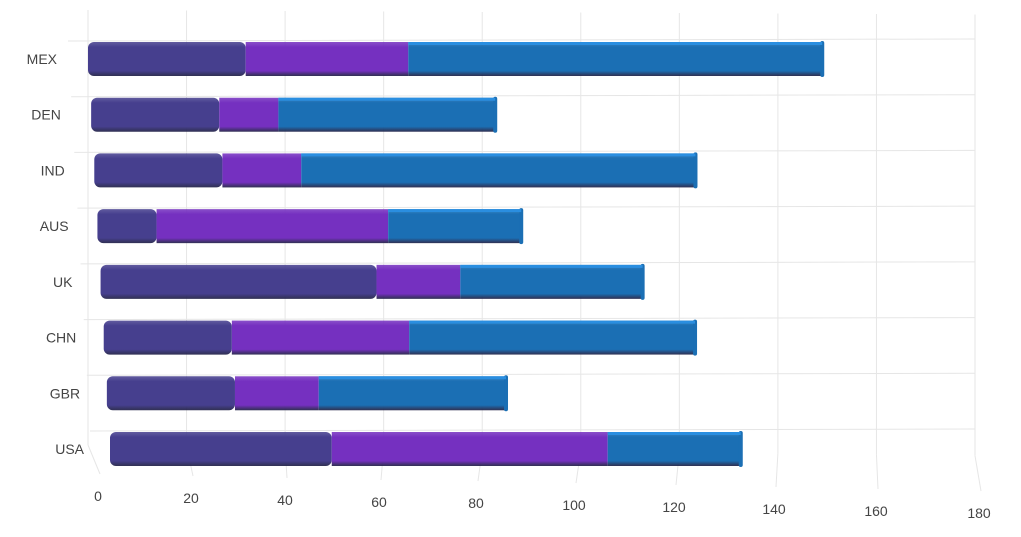 Image resolution: width=1021 pixels, height=537 pixels. I want to click on bar-cap-den, so click(495, 114).